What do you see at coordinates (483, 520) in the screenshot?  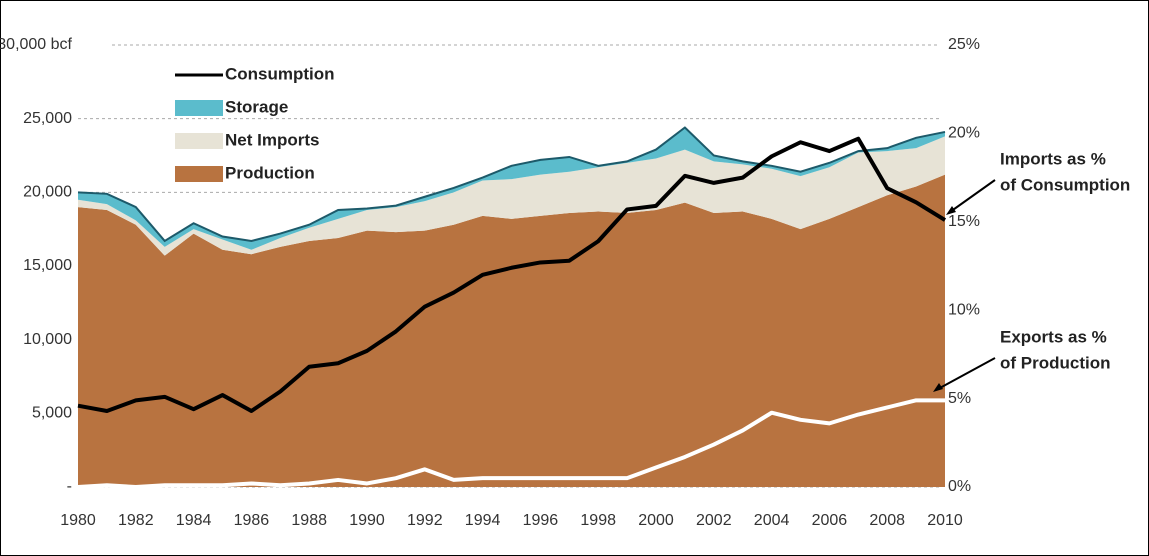 I see `x-tick-label: 1994` at bounding box center [483, 520].